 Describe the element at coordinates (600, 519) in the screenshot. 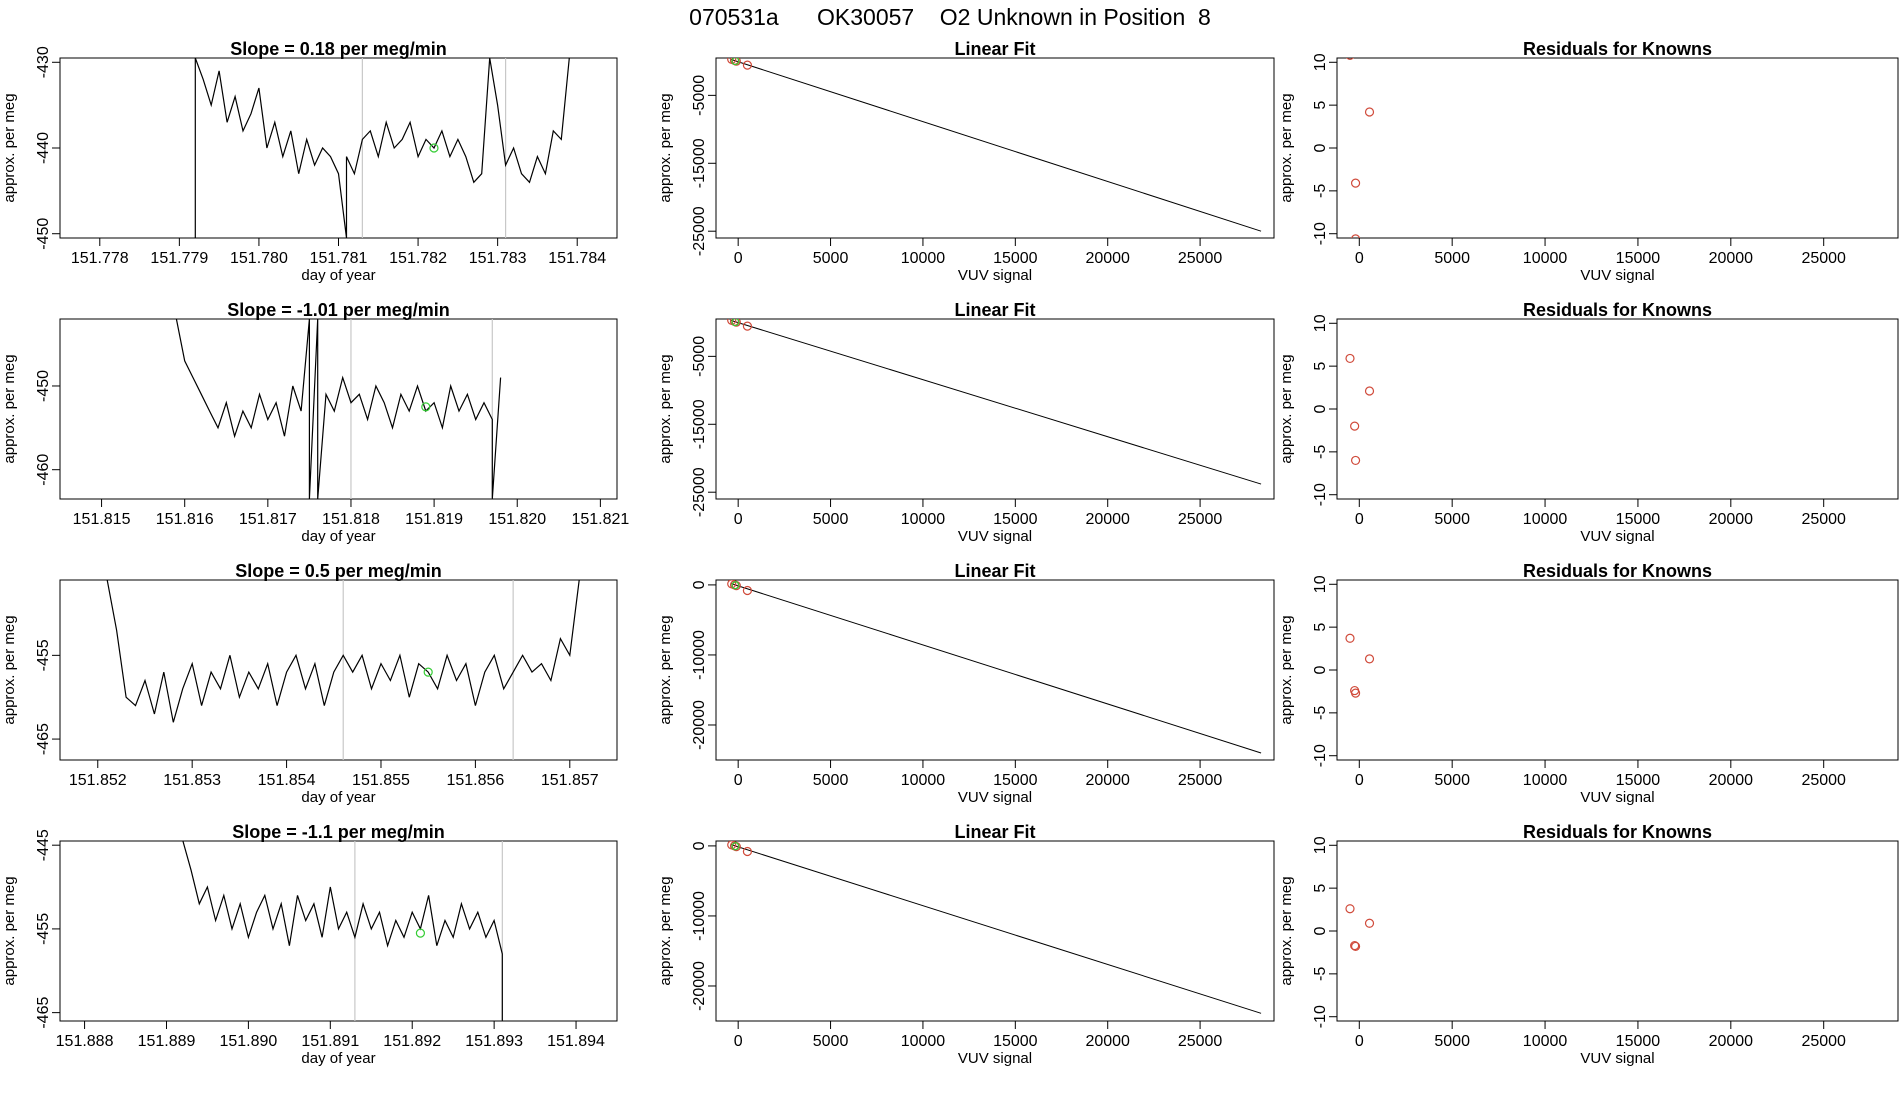

I see `x-tick-label: 151.821` at that location.